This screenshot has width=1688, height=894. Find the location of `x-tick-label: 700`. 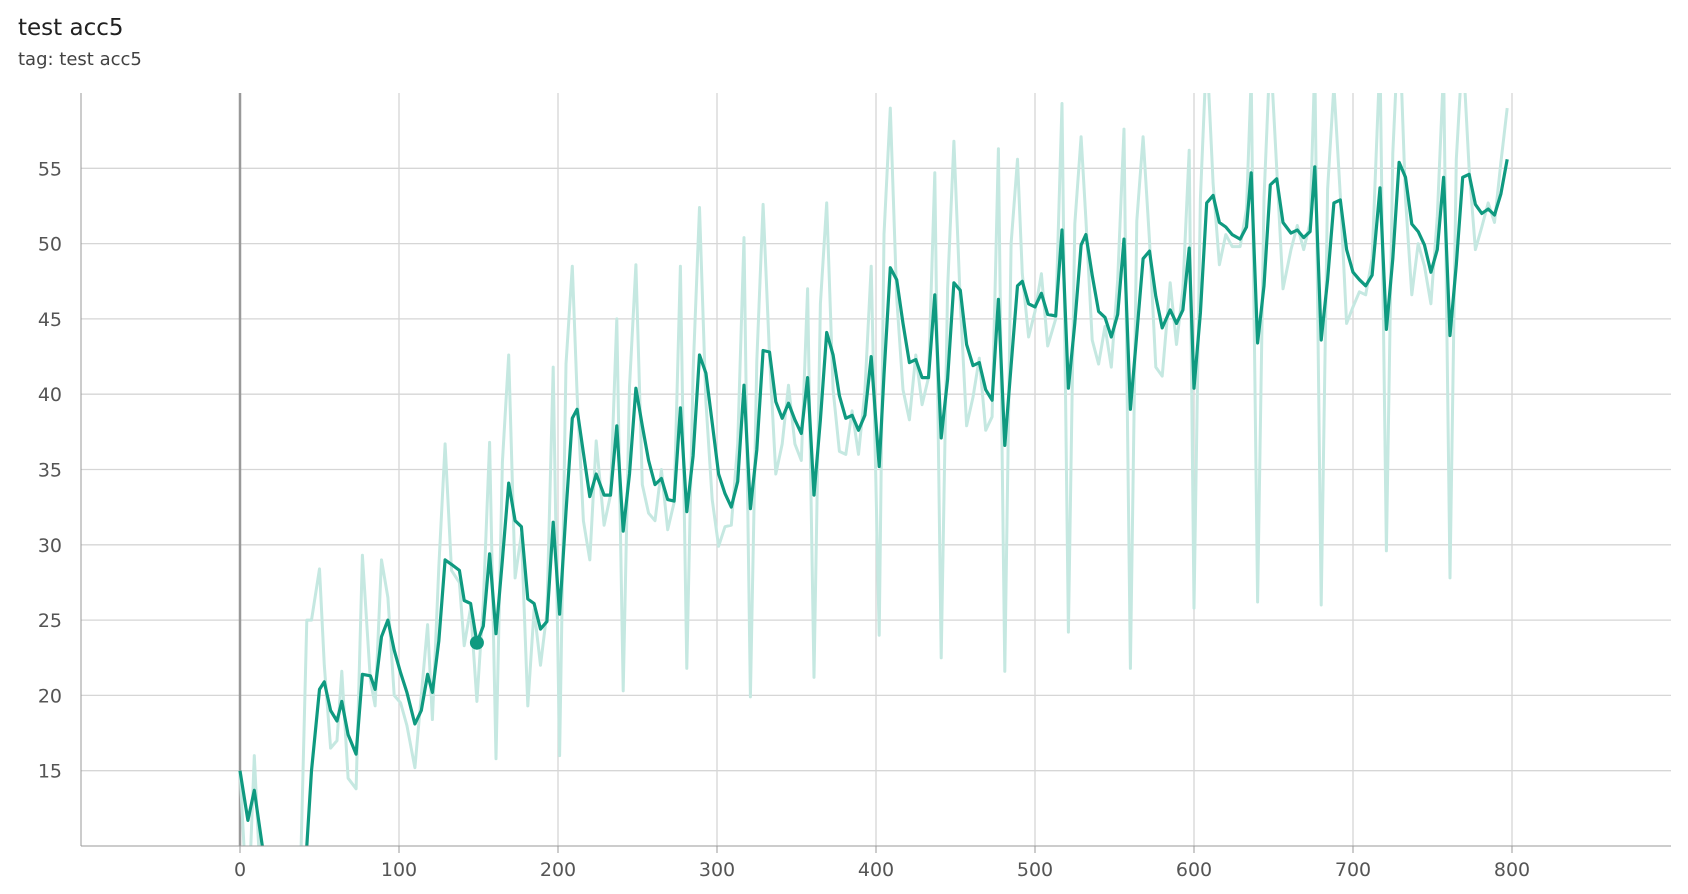

x-tick-label: 700 is located at coordinates (1353, 870).